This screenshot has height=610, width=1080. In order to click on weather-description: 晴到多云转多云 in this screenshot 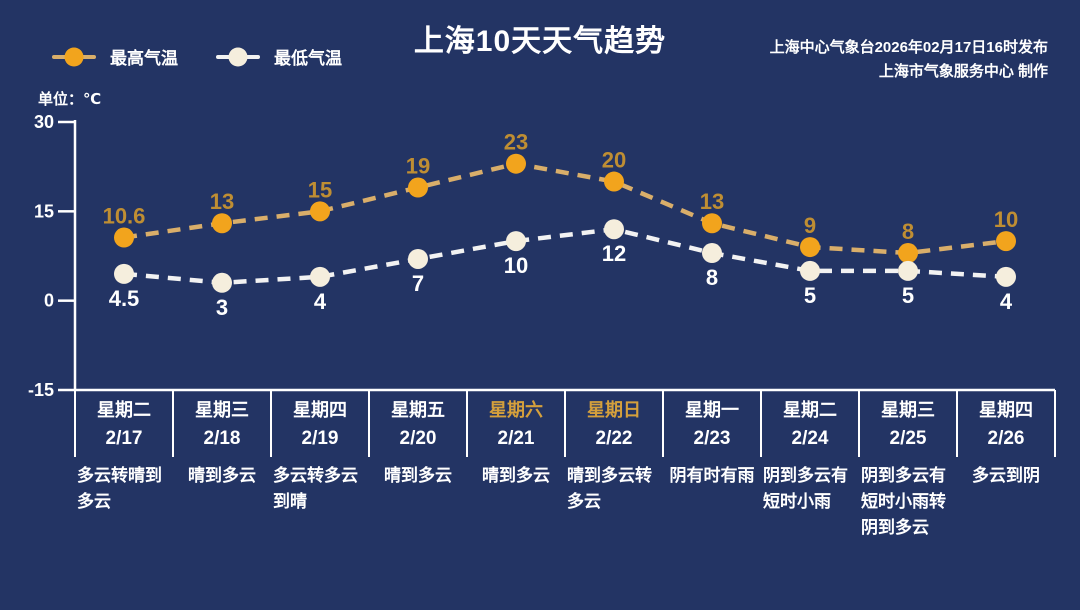, I will do `click(614, 489)`.